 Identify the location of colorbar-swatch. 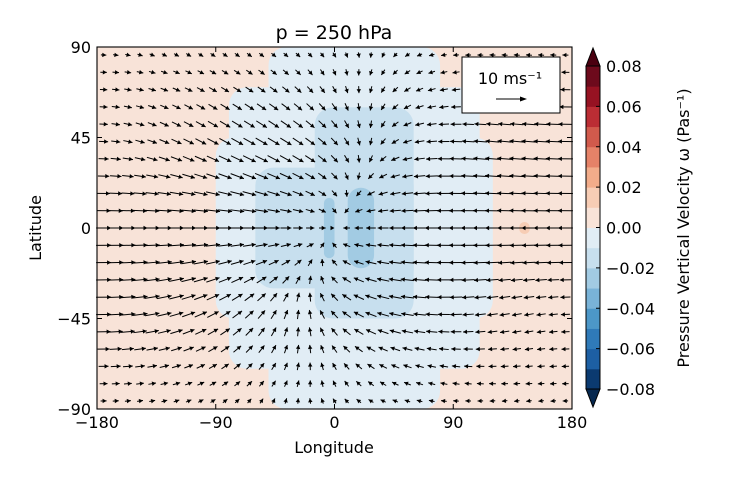
(593, 318).